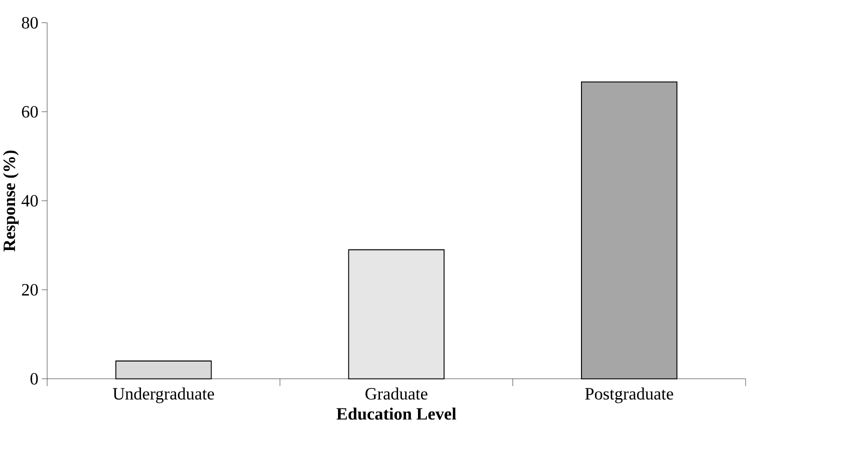  I want to click on y-tick-label: 60, so click(30, 112).